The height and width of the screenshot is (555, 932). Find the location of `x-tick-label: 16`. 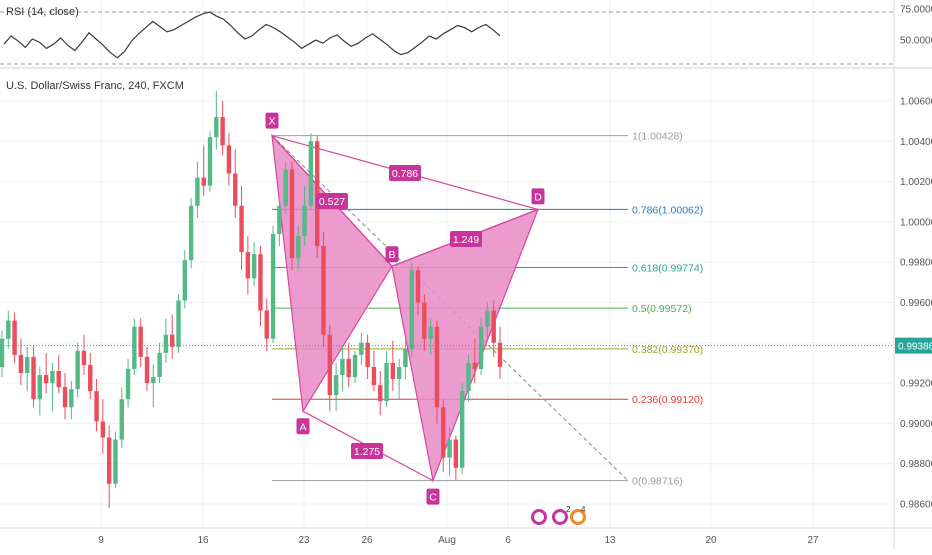

x-tick-label: 16 is located at coordinates (203, 540).